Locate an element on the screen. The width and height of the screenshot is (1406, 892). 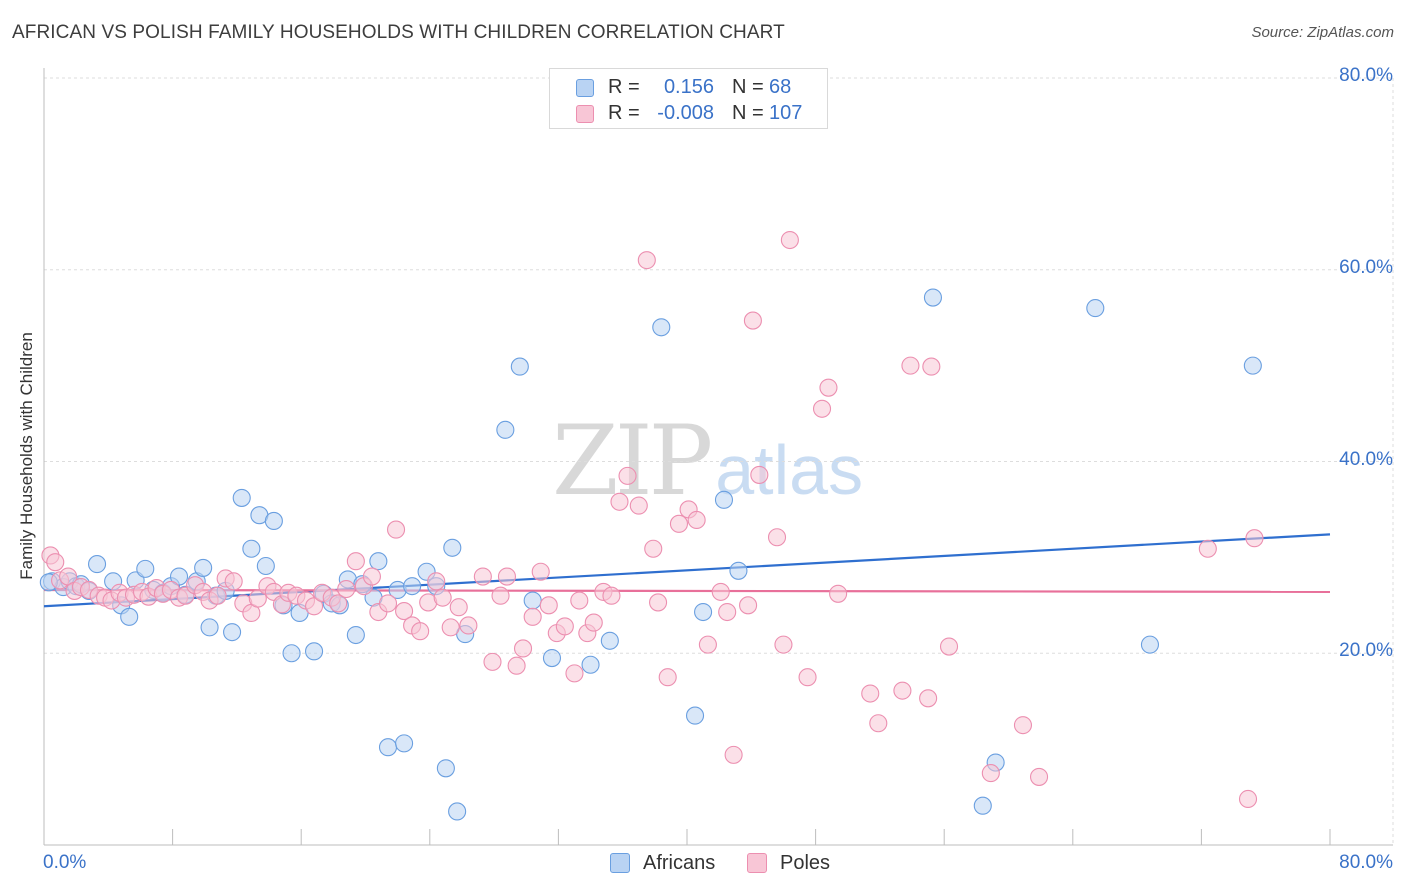
y-tick-label: 80.0% is located at coordinates (1366, 75).